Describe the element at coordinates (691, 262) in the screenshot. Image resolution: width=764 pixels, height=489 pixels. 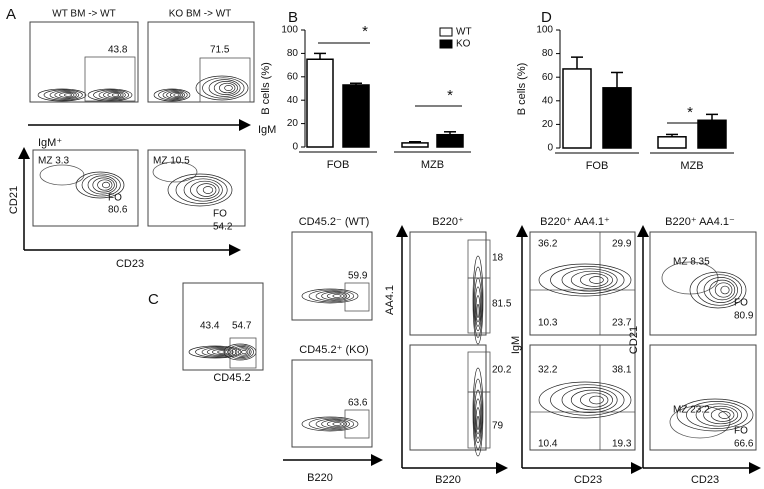
I see `gate-value: MZ 8.35` at that location.